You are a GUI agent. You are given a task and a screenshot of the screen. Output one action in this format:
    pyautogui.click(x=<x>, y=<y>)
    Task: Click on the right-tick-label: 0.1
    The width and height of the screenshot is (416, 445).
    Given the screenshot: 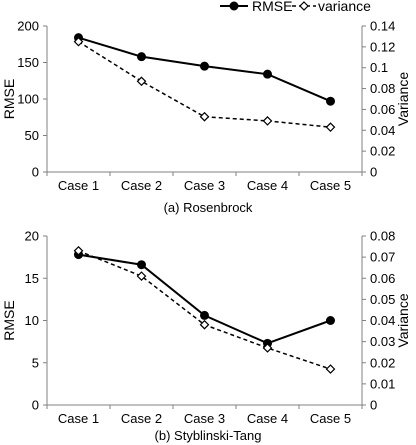 What is the action you would take?
    pyautogui.click(x=379, y=67)
    